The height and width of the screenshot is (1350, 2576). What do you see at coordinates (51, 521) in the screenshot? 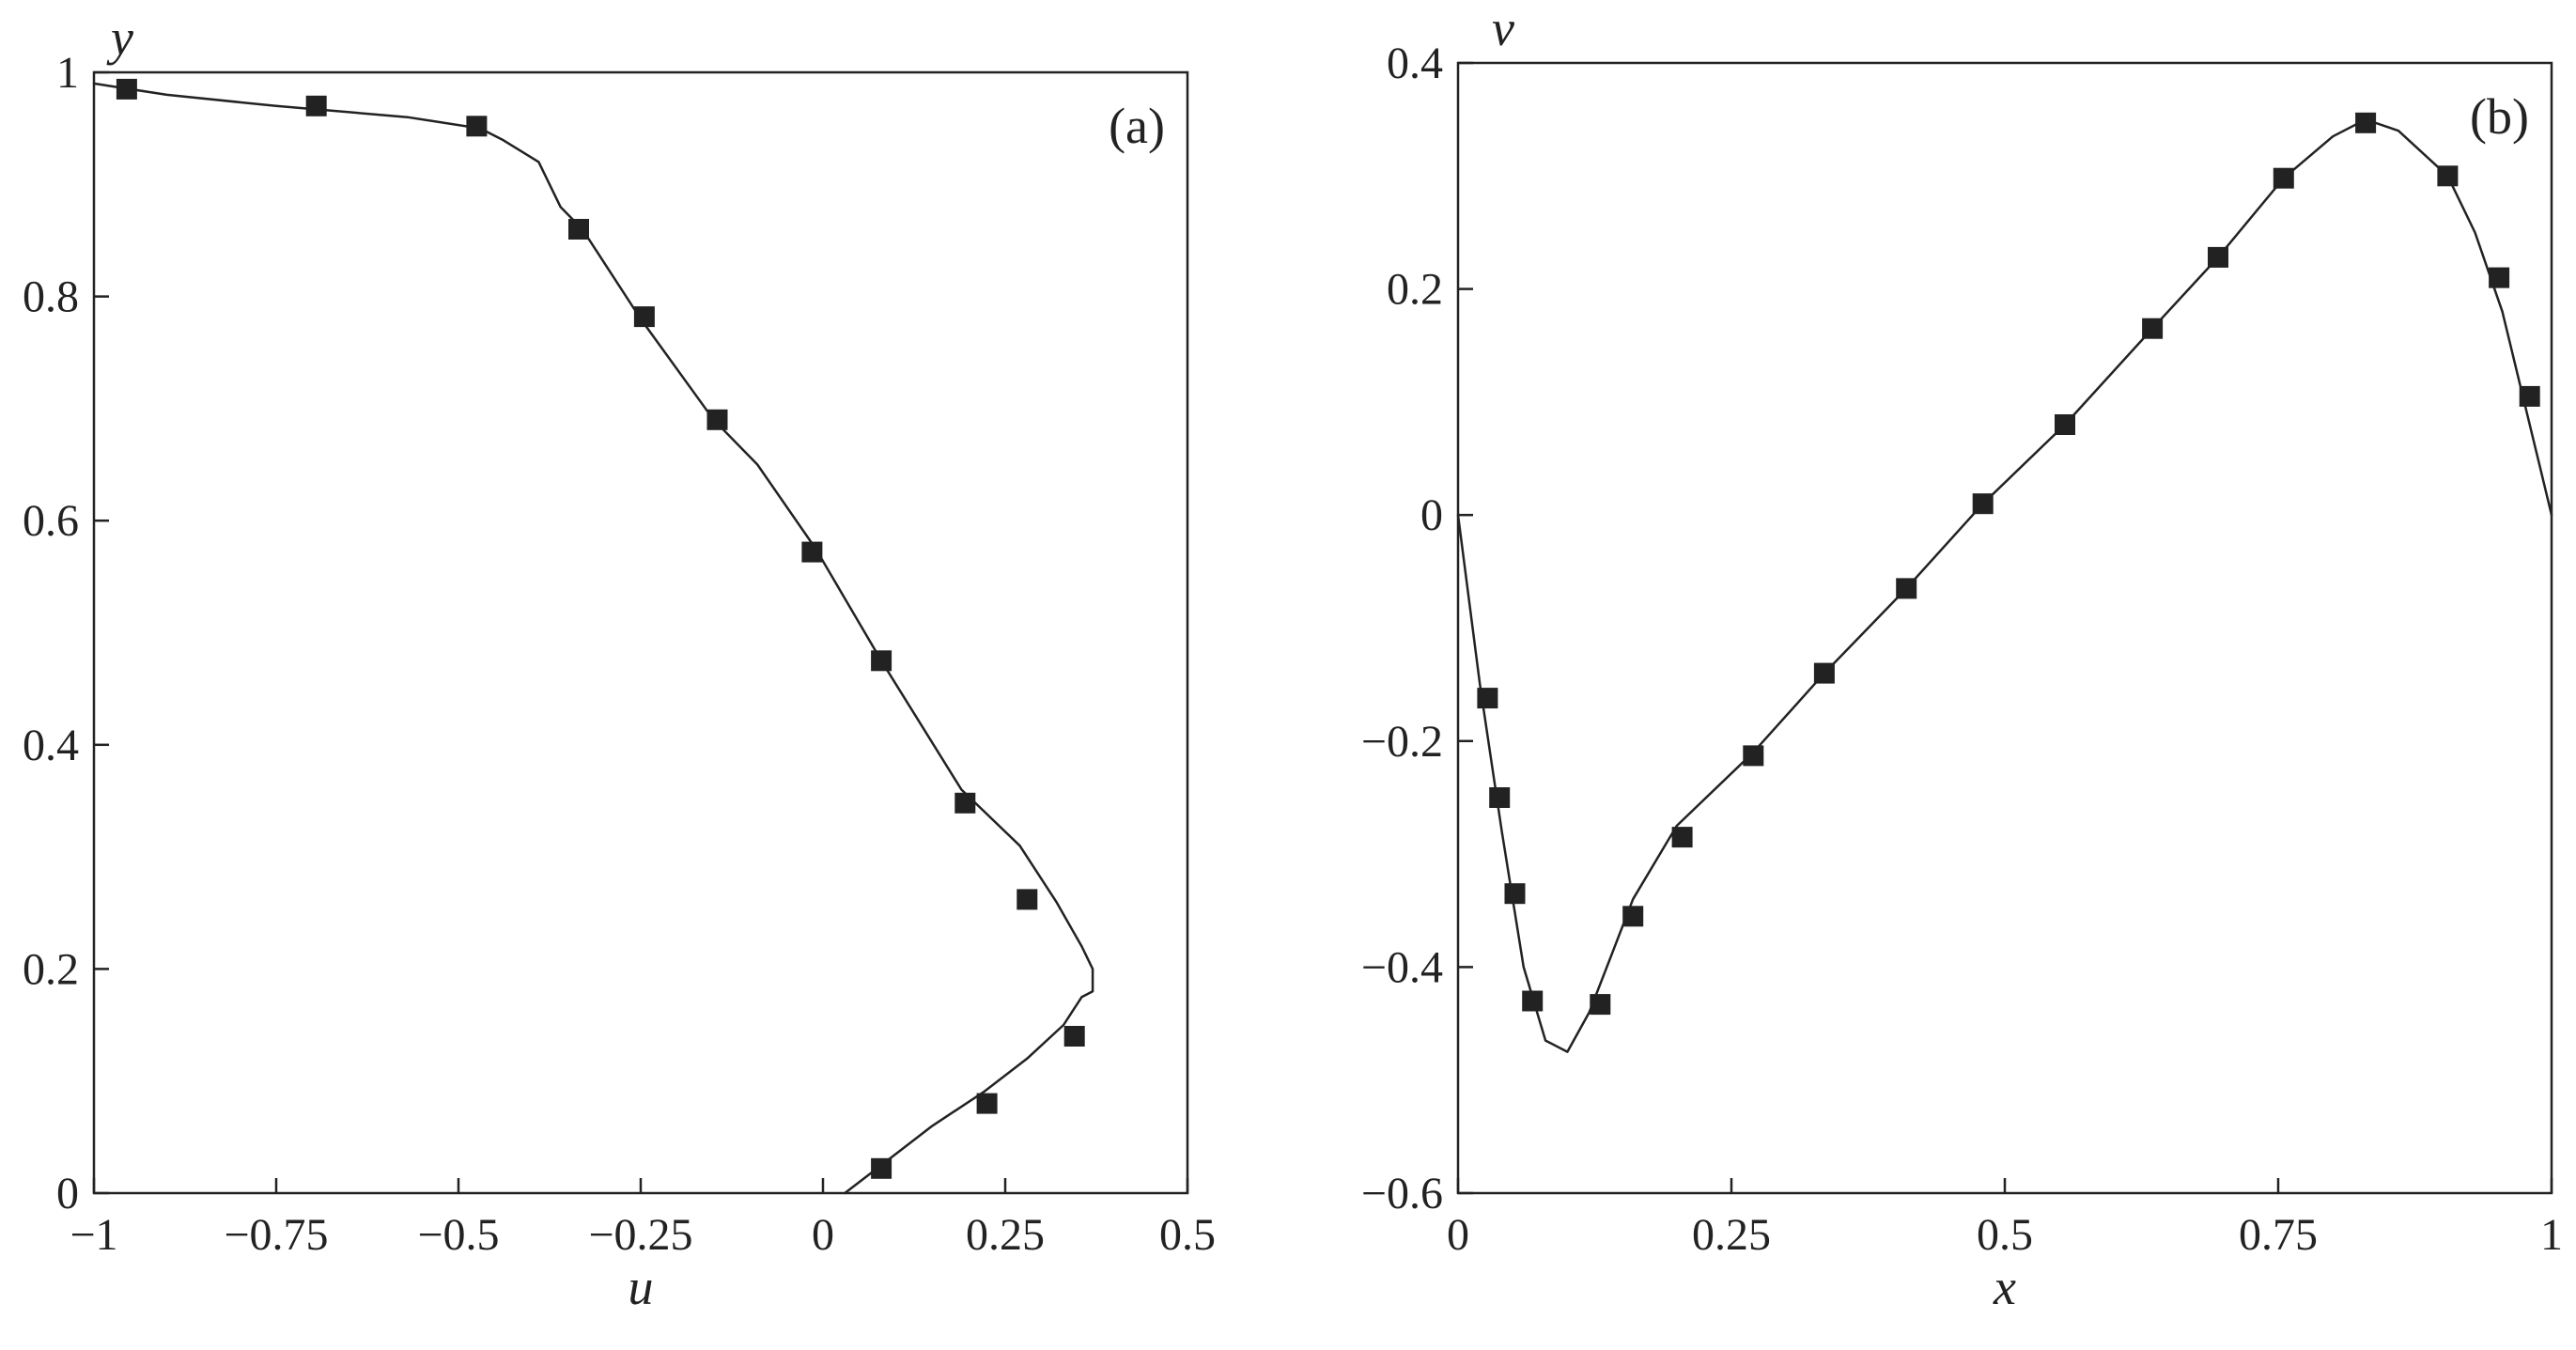
I see `chart-a-y-tick-label: 0.6` at bounding box center [51, 521].